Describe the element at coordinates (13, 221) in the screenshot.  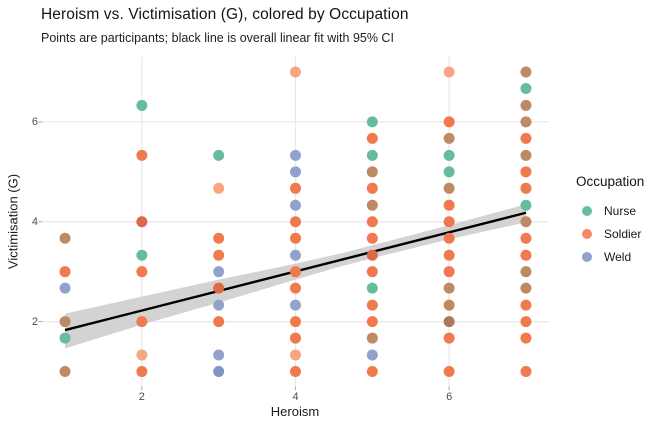
I see `y-axis-title: Victimisation (G)` at that location.